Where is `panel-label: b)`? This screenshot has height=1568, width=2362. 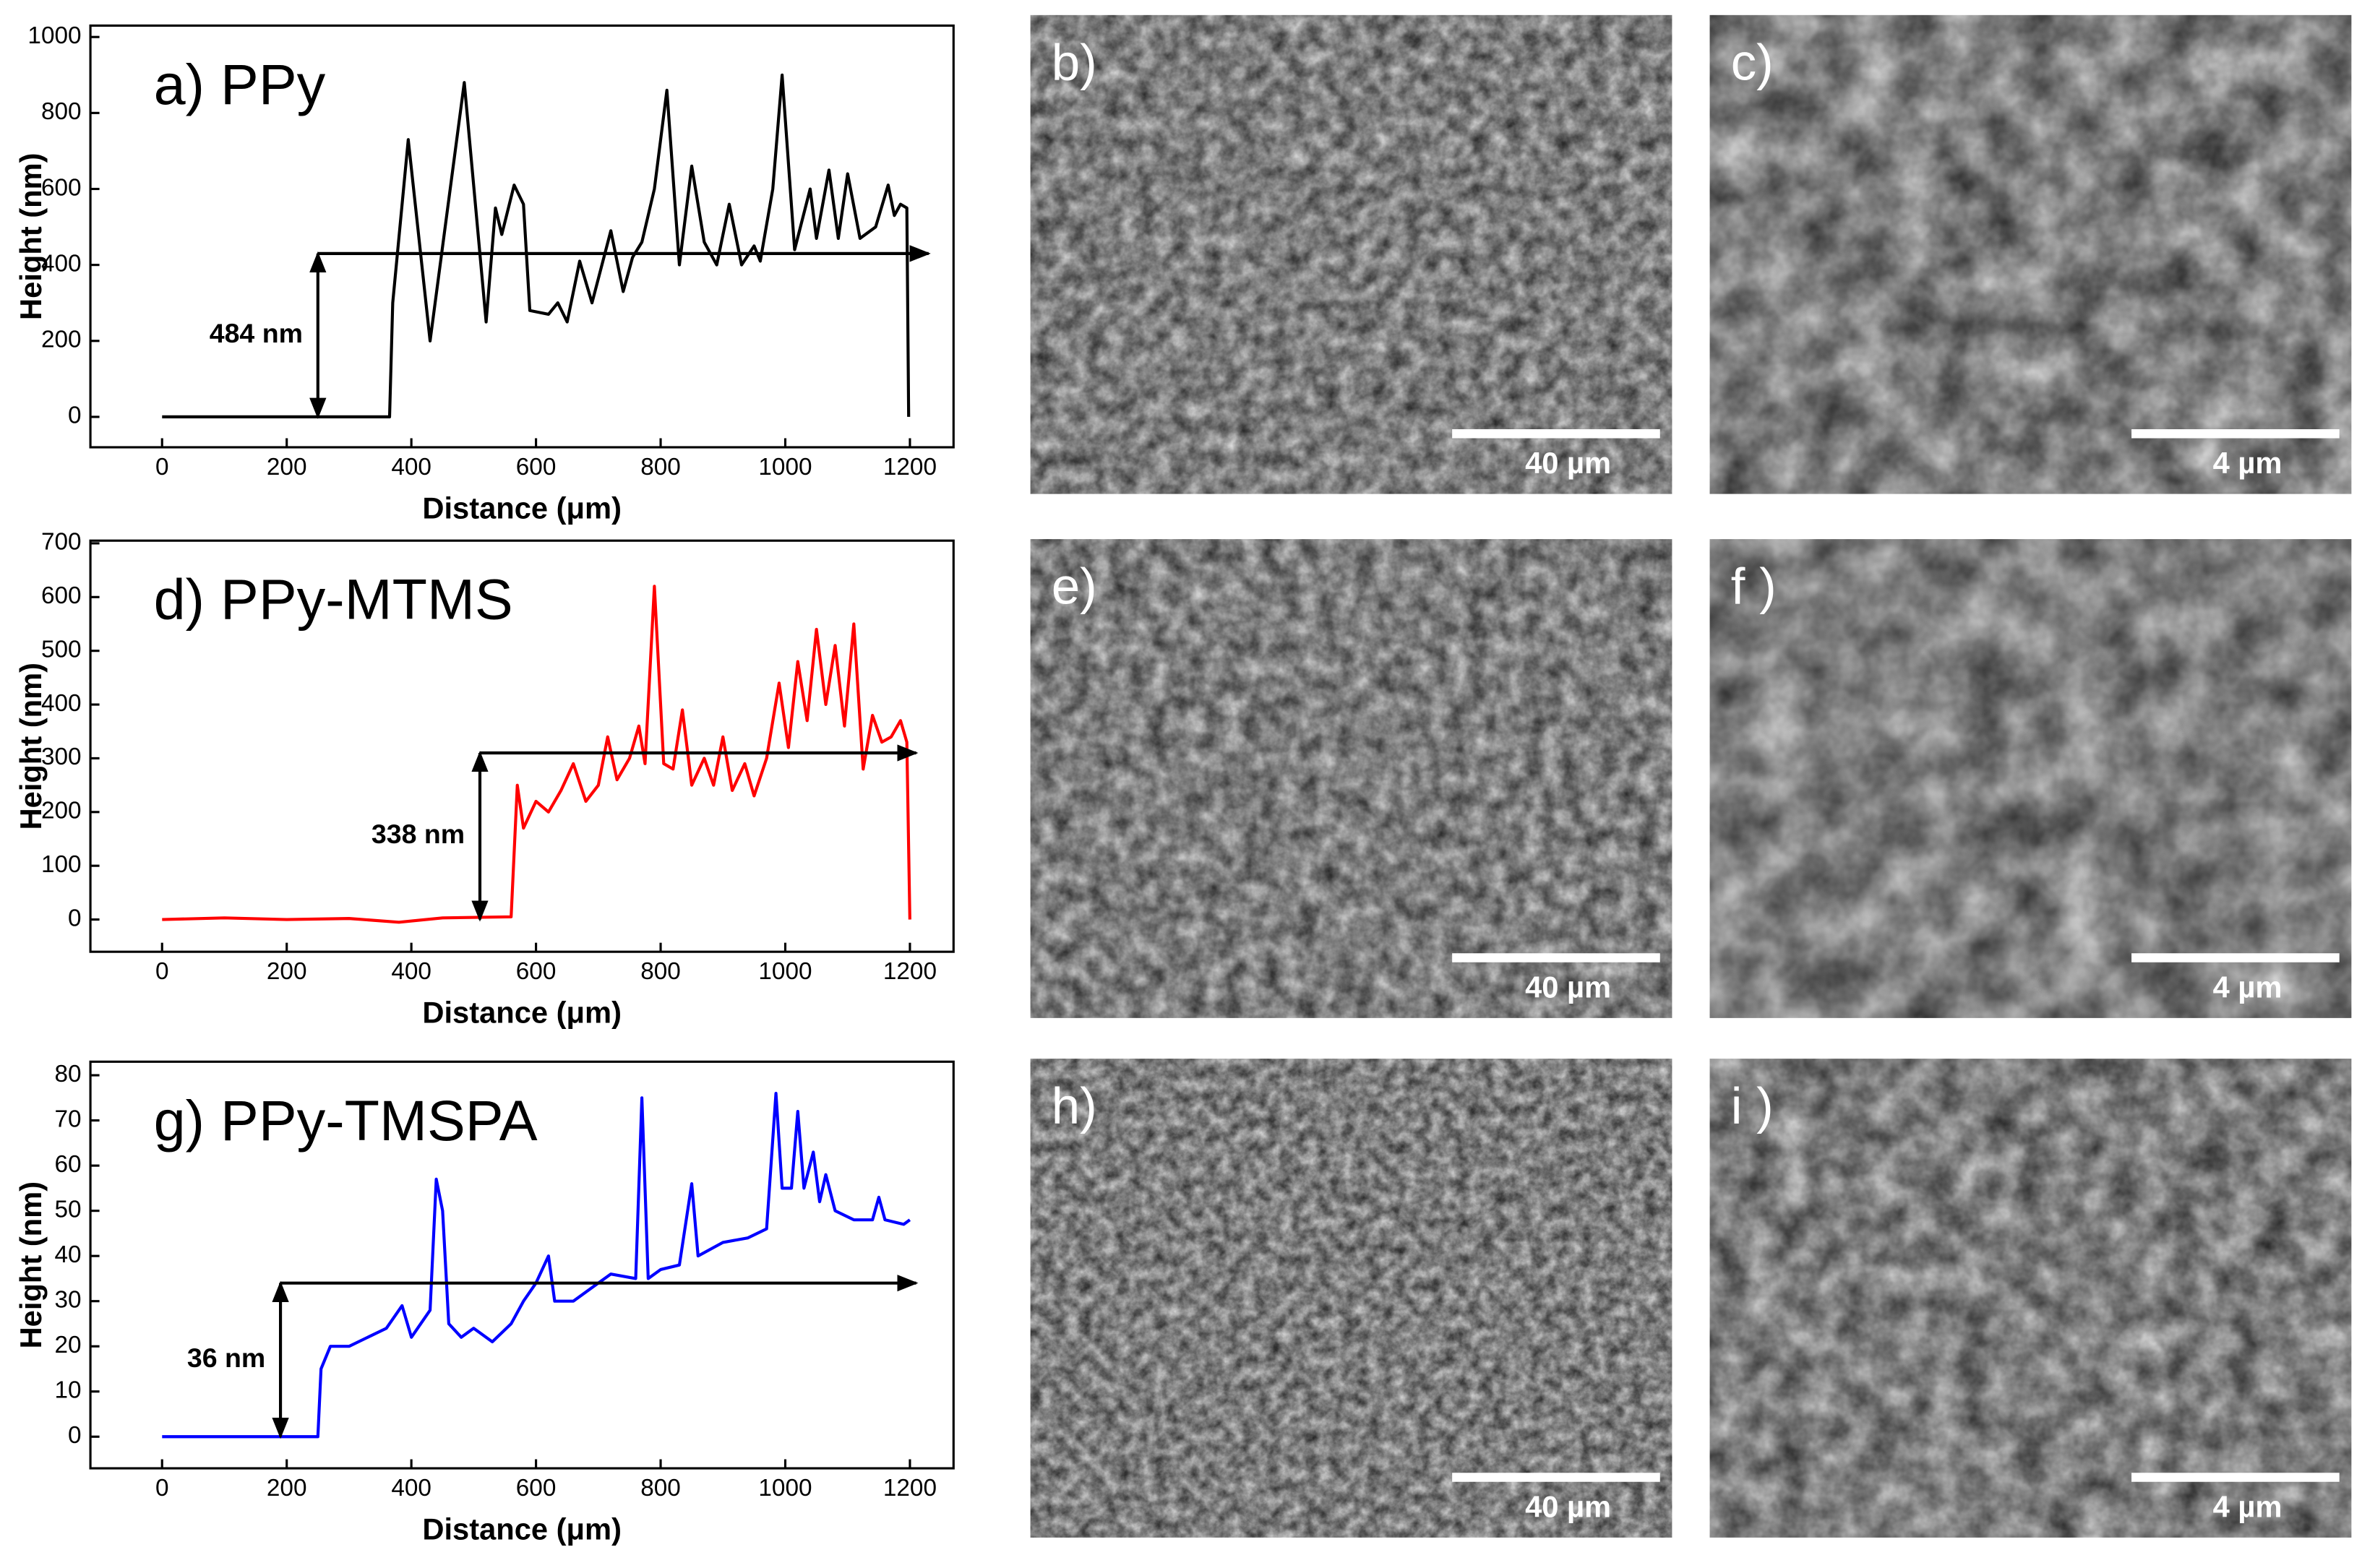 panel-label: b) is located at coordinates (1074, 62).